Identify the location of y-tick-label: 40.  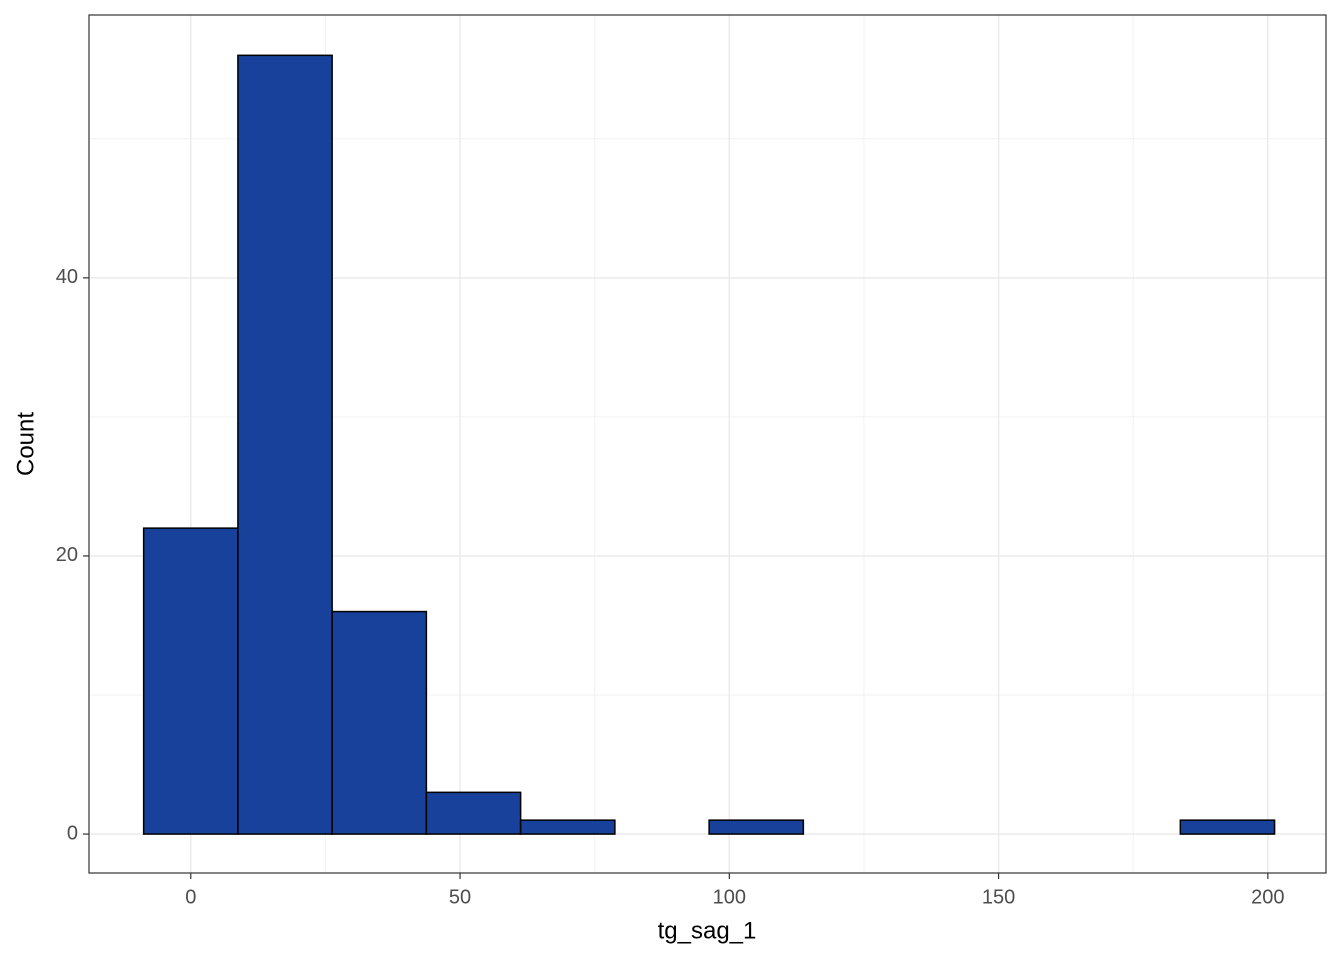
(67, 277).